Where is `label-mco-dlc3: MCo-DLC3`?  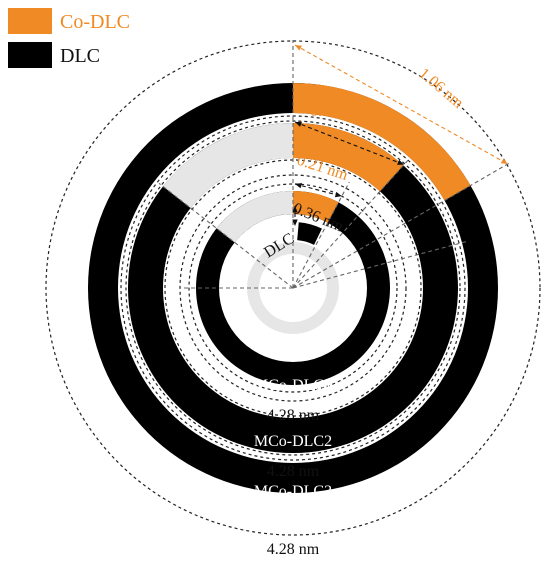 label-mco-dlc3: MCo-DLC3 is located at coordinates (293, 491).